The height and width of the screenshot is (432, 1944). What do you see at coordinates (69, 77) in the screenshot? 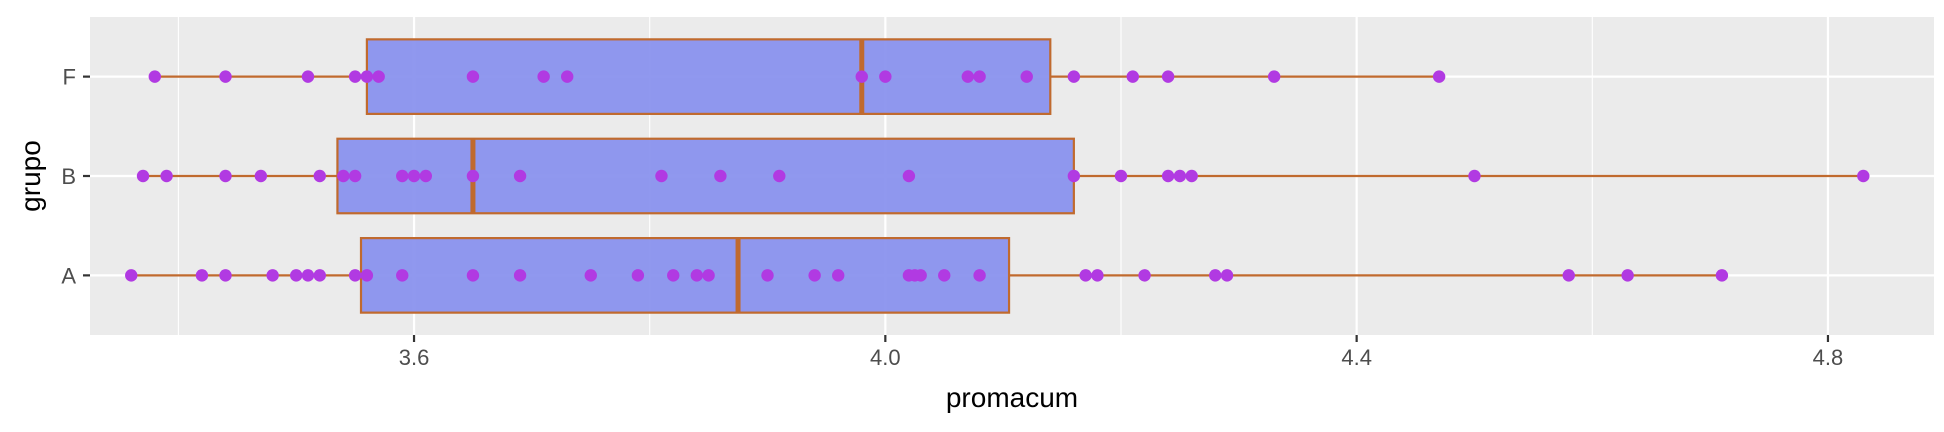
I see `y-tick-label: F` at bounding box center [69, 77].